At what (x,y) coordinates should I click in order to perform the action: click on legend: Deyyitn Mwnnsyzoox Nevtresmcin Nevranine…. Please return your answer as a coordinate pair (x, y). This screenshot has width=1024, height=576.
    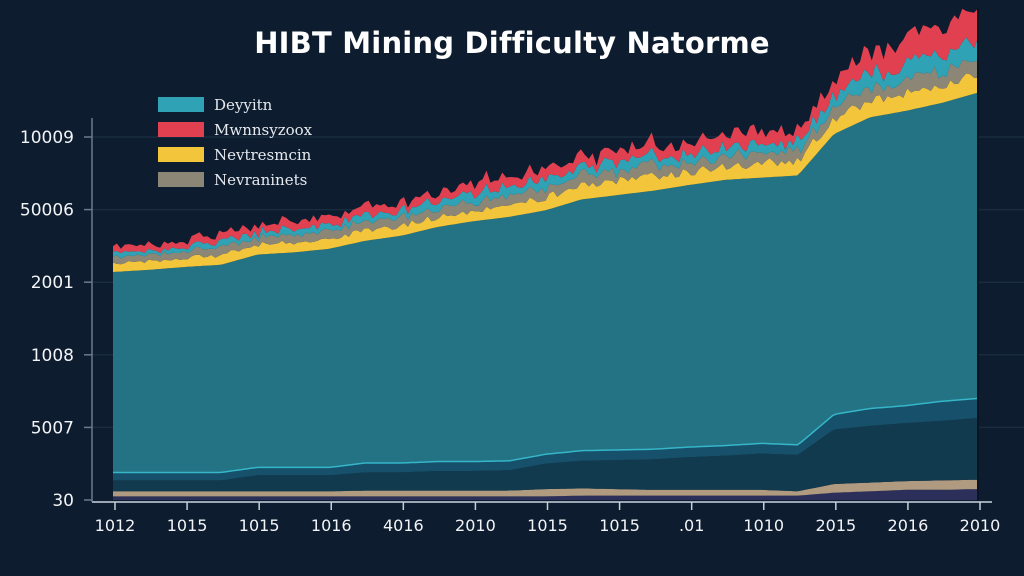
    Looking at the image, I should click on (235, 142).